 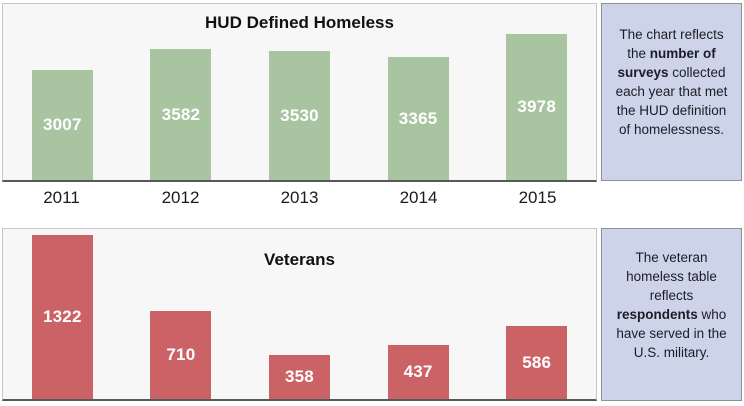 What do you see at coordinates (671, 276) in the screenshot?
I see `note-line: homeless table` at bounding box center [671, 276].